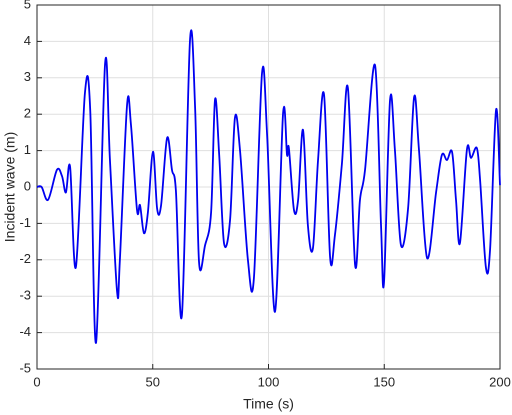 The height and width of the screenshot is (415, 512). I want to click on y-tick-label: 3, so click(27, 76).